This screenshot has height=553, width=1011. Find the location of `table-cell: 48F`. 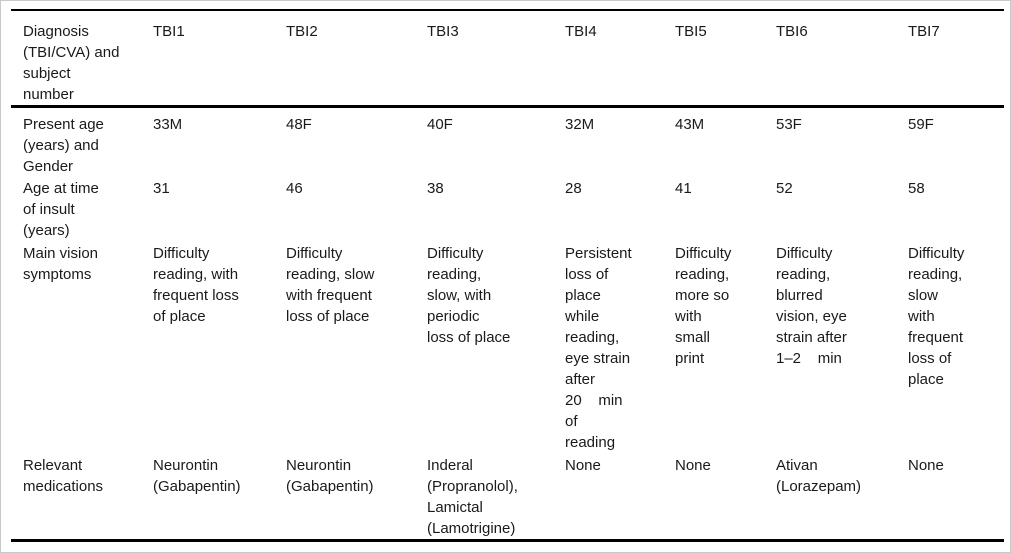

table-cell: 48F is located at coordinates (299, 124).